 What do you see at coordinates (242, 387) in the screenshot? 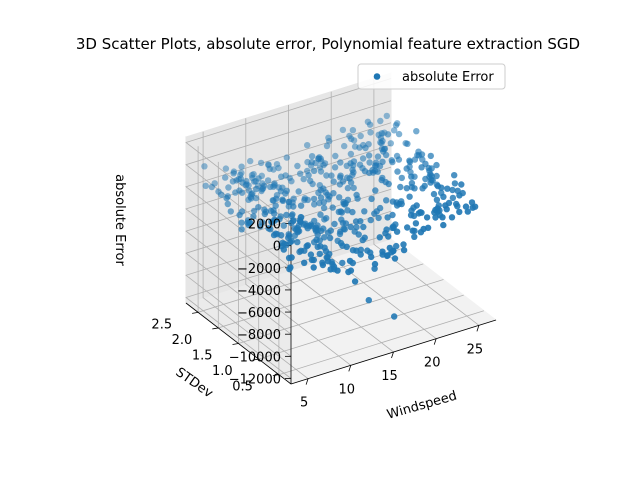
I see `y-tick-label: 0.5` at bounding box center [242, 387].